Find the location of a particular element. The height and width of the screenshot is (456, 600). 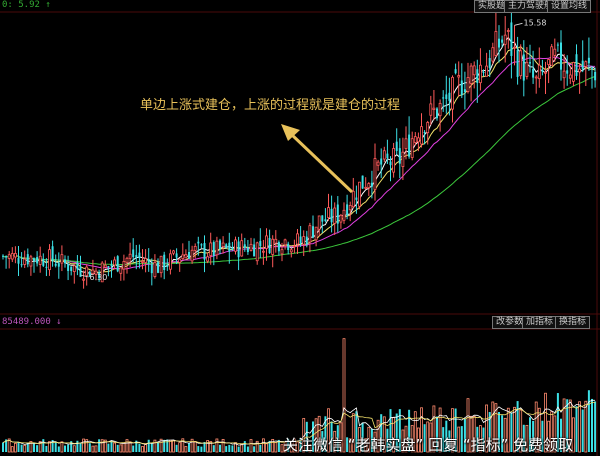

arrow-shaft is located at coordinates (321, 163).